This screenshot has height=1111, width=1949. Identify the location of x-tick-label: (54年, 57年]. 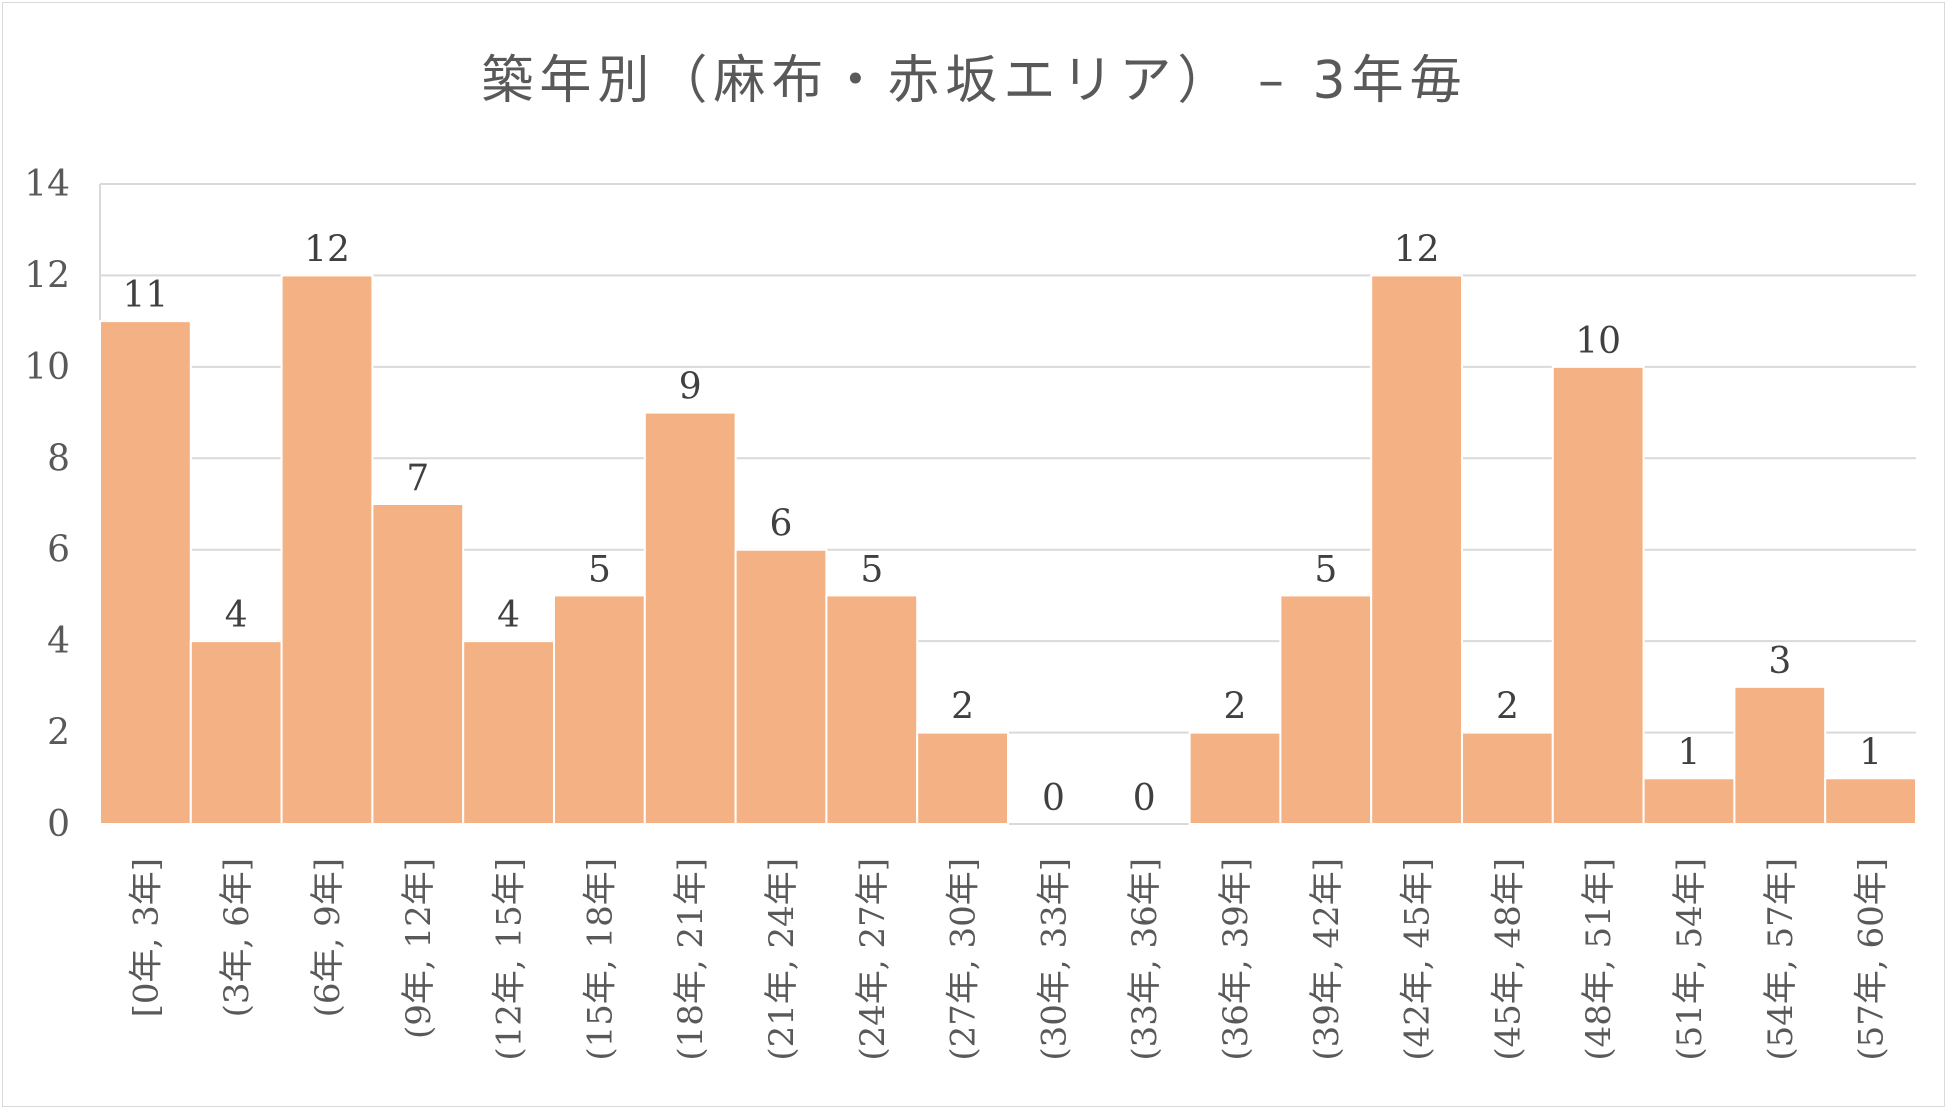
(1781, 959).